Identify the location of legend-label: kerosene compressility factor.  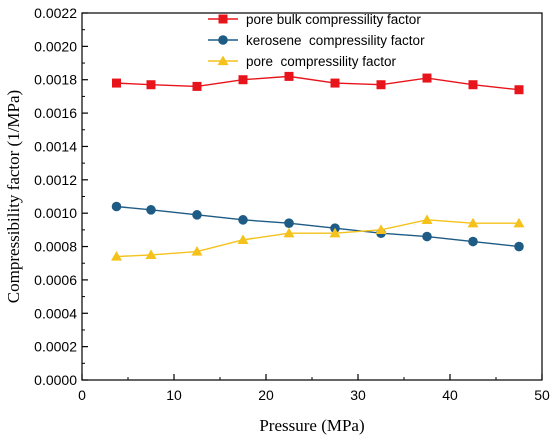
(335, 40).